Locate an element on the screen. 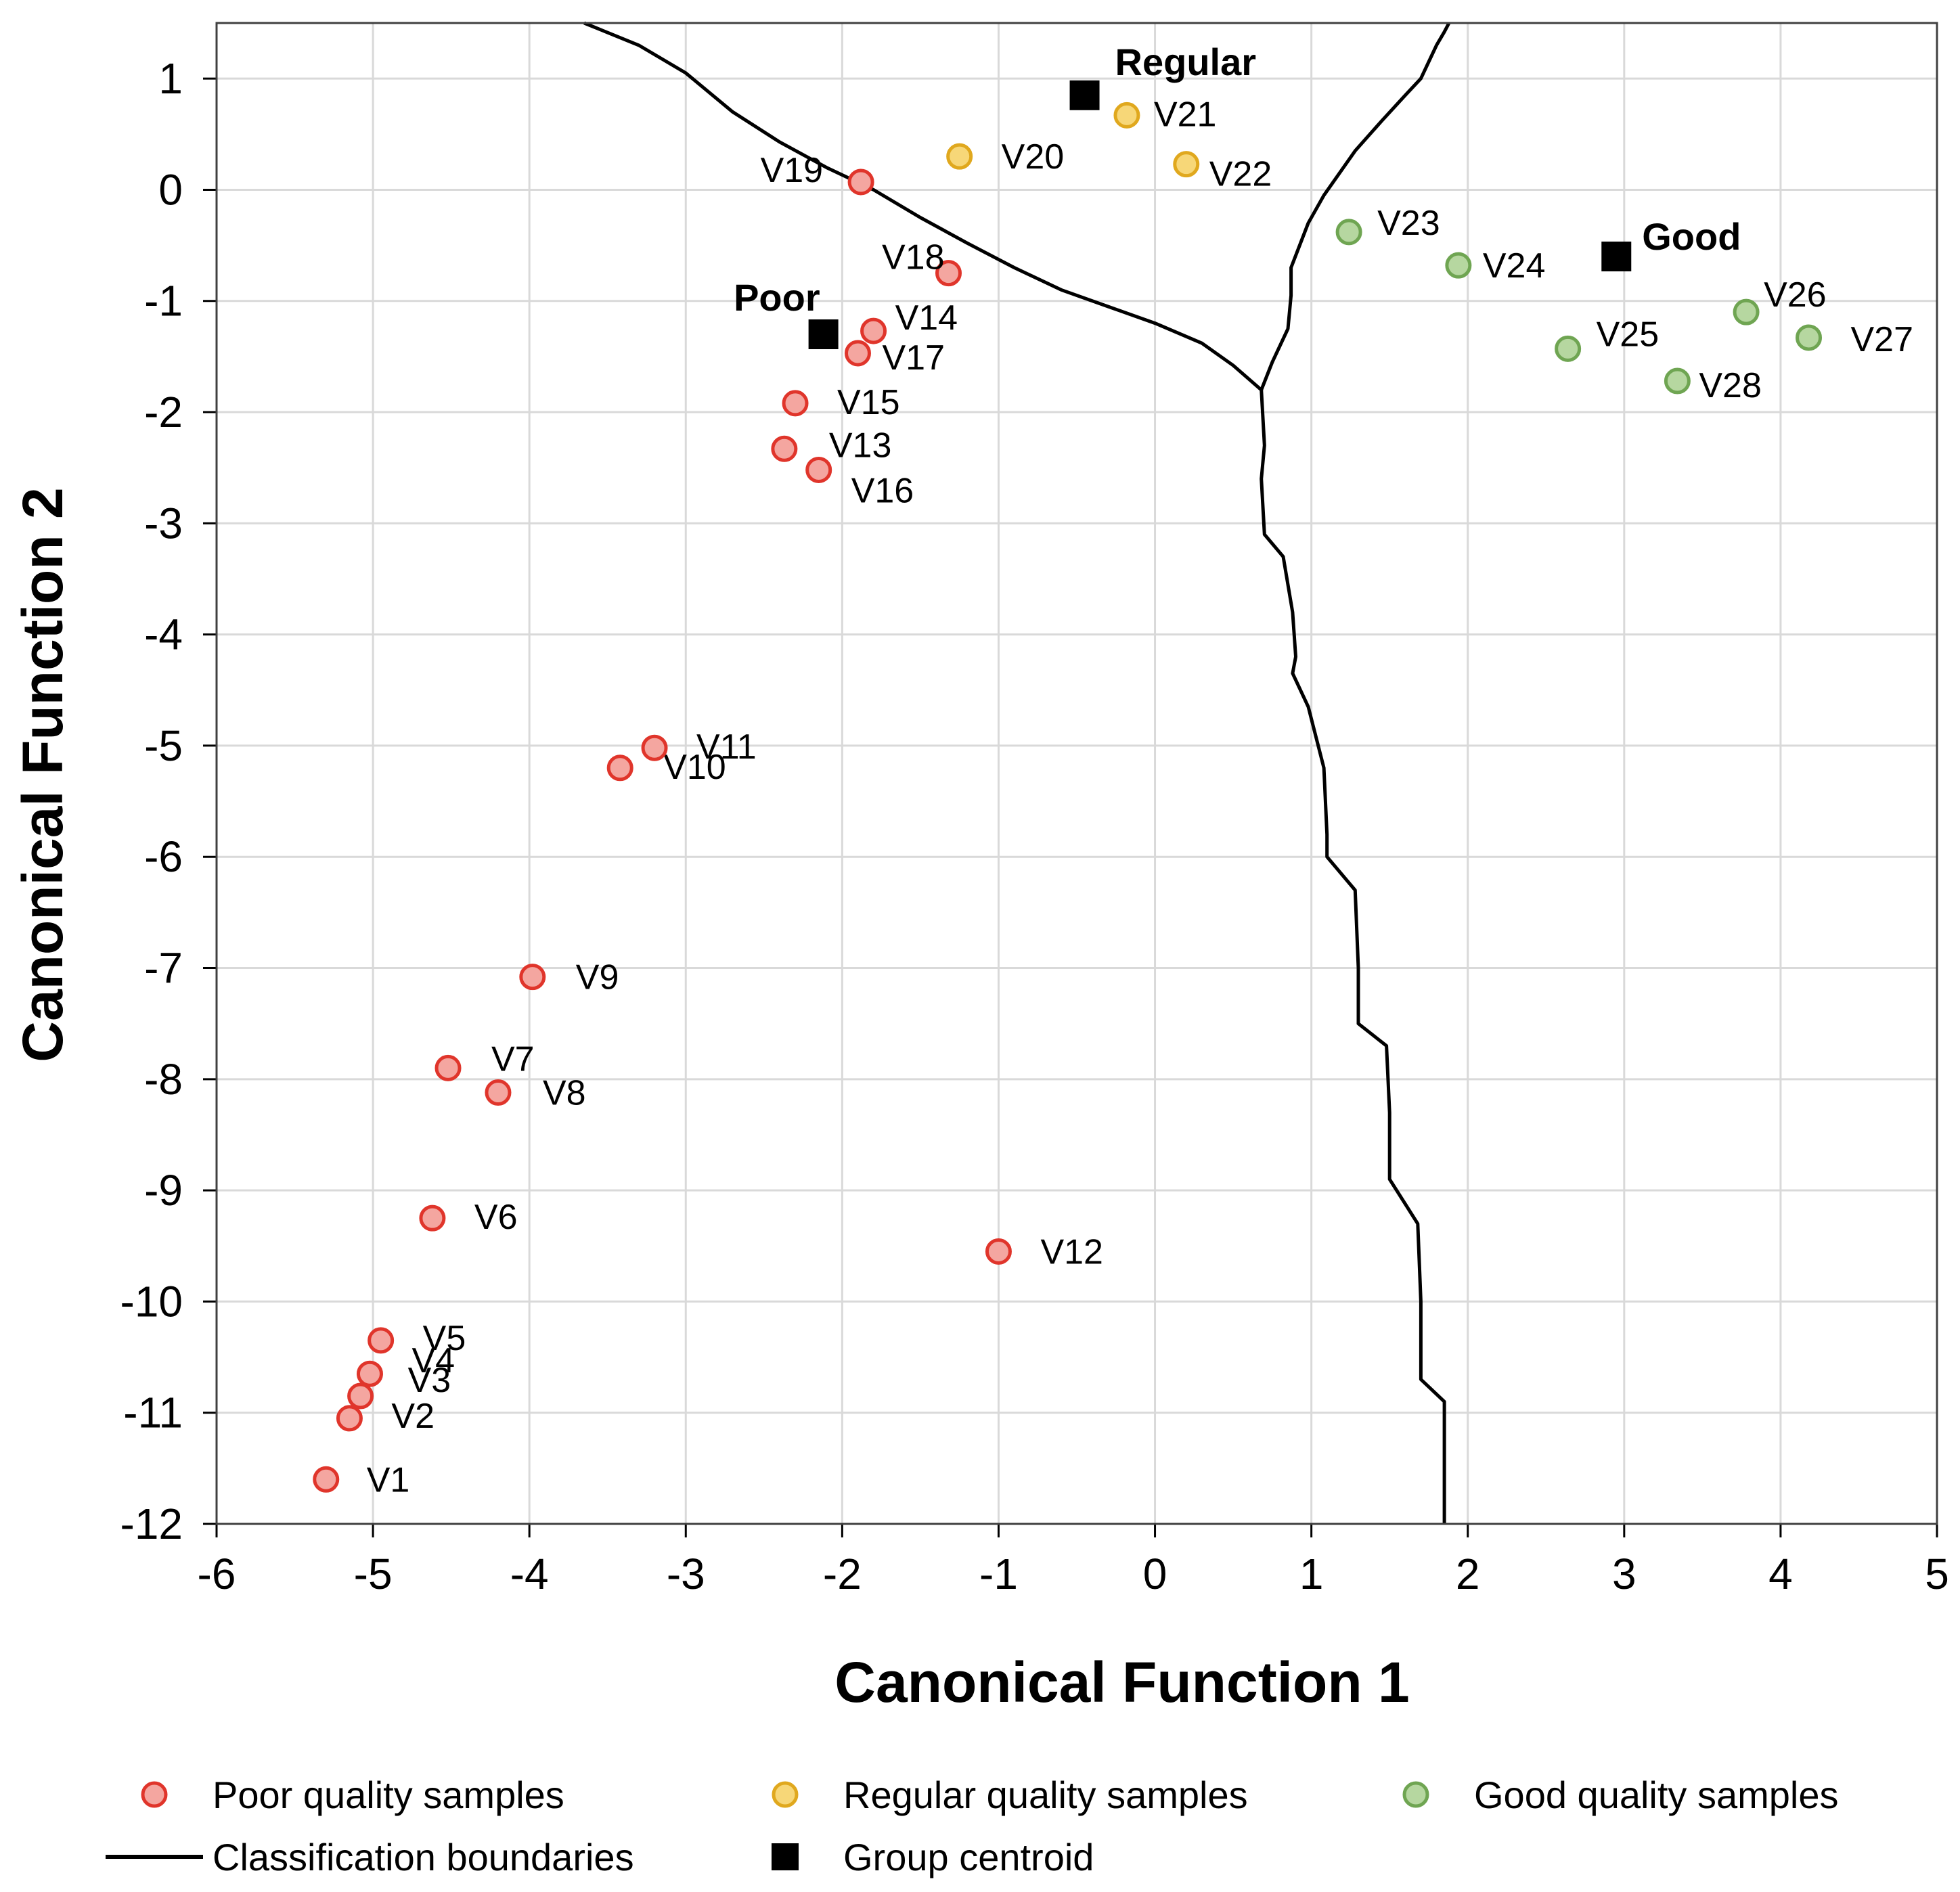  point-v22 is located at coordinates (1186, 164).